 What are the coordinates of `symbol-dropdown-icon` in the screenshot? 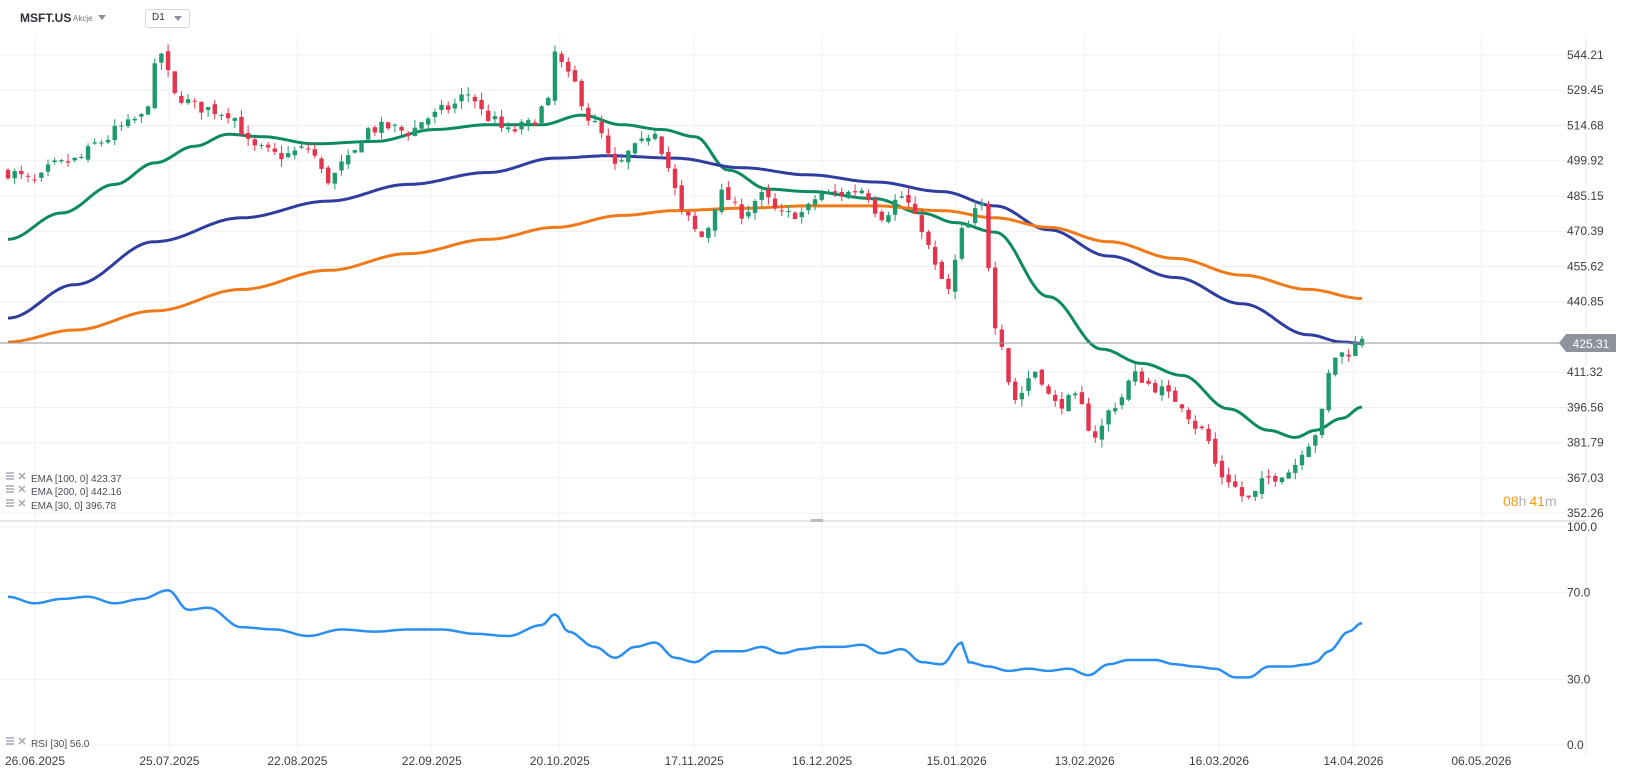 It's located at (102, 17).